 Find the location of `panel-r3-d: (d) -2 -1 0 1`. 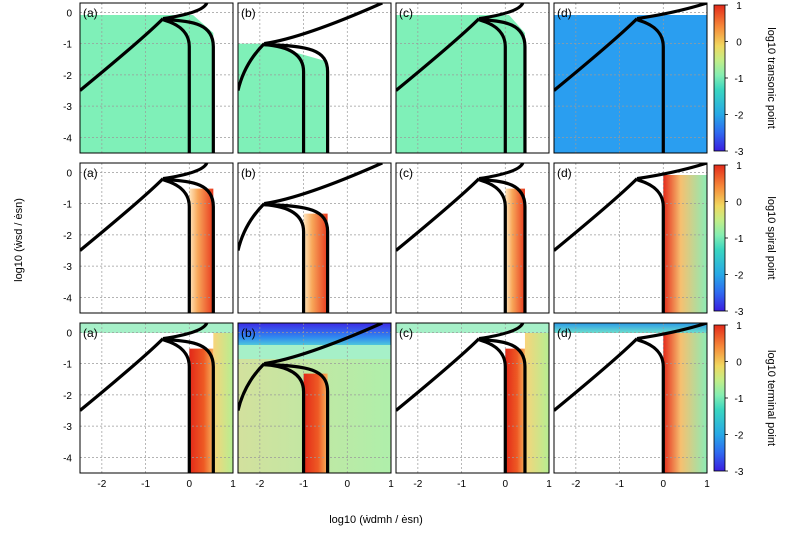

panel-r3-d: (d) -2 -1 0 1 is located at coordinates (631, 406).